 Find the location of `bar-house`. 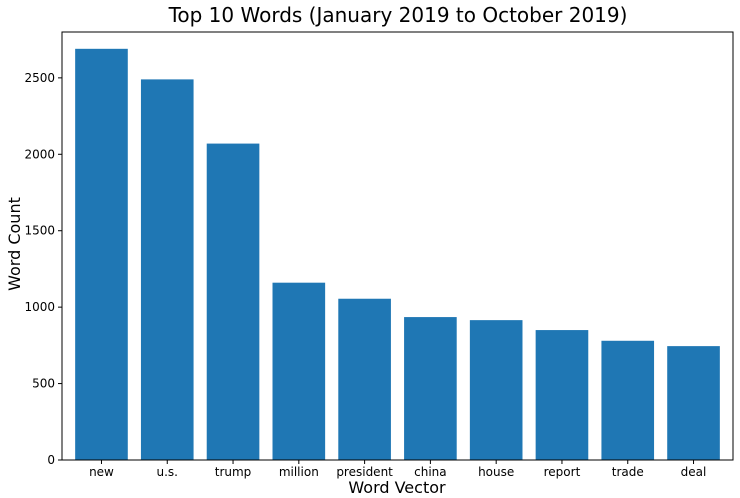

bar-house is located at coordinates (496, 390).